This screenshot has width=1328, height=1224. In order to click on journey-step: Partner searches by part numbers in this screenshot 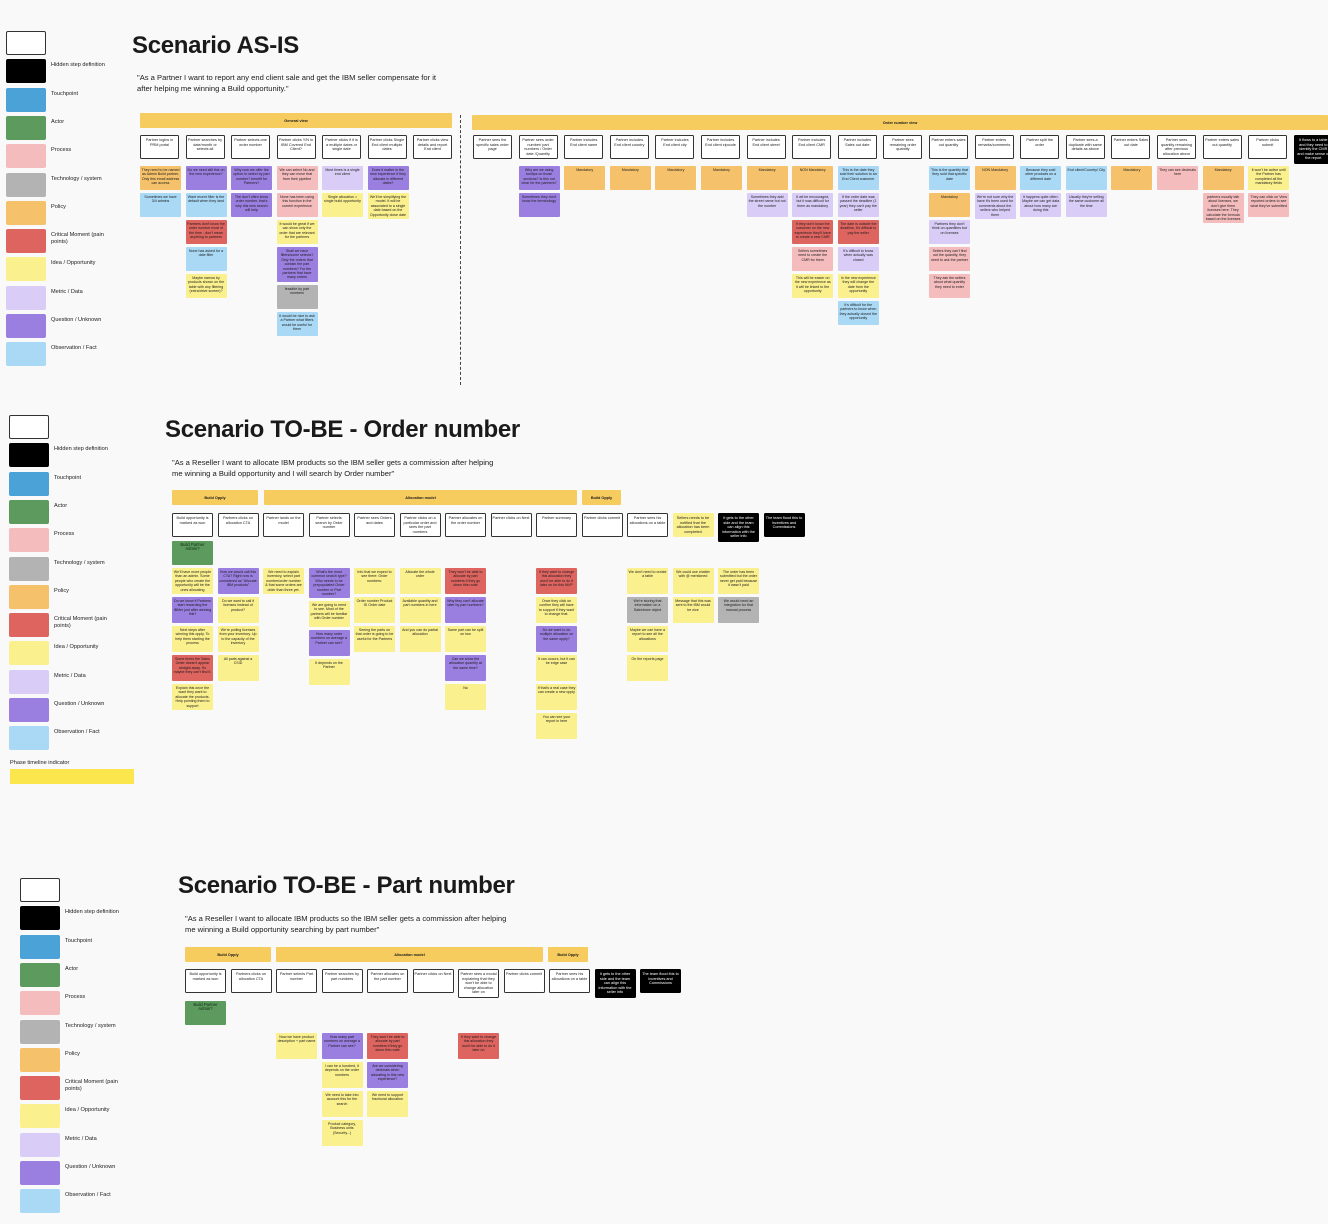, I will do `click(342, 981)`.